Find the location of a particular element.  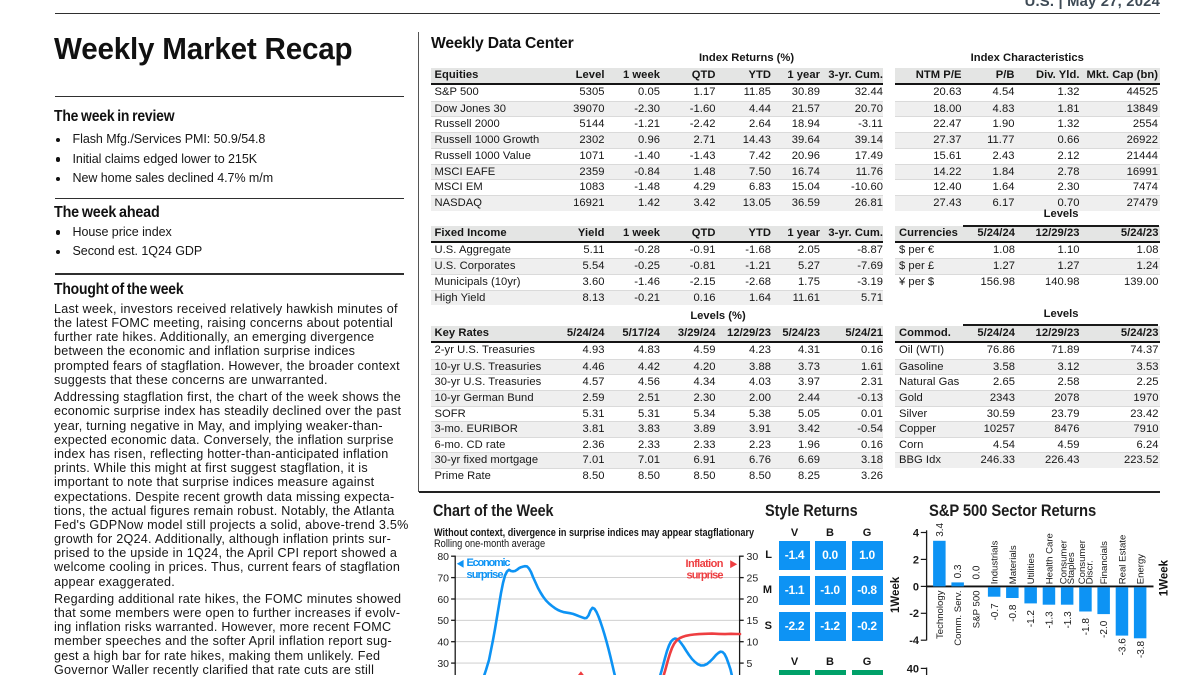

svg-text: -1.2 is located at coordinates (1031, 619).